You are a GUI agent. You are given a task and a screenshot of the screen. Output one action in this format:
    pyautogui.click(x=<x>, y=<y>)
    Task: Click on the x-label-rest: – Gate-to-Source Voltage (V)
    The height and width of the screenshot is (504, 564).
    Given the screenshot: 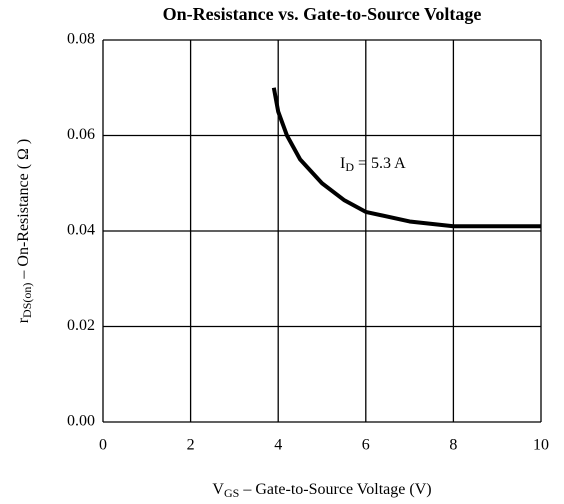 What is the action you would take?
    pyautogui.click(x=335, y=489)
    